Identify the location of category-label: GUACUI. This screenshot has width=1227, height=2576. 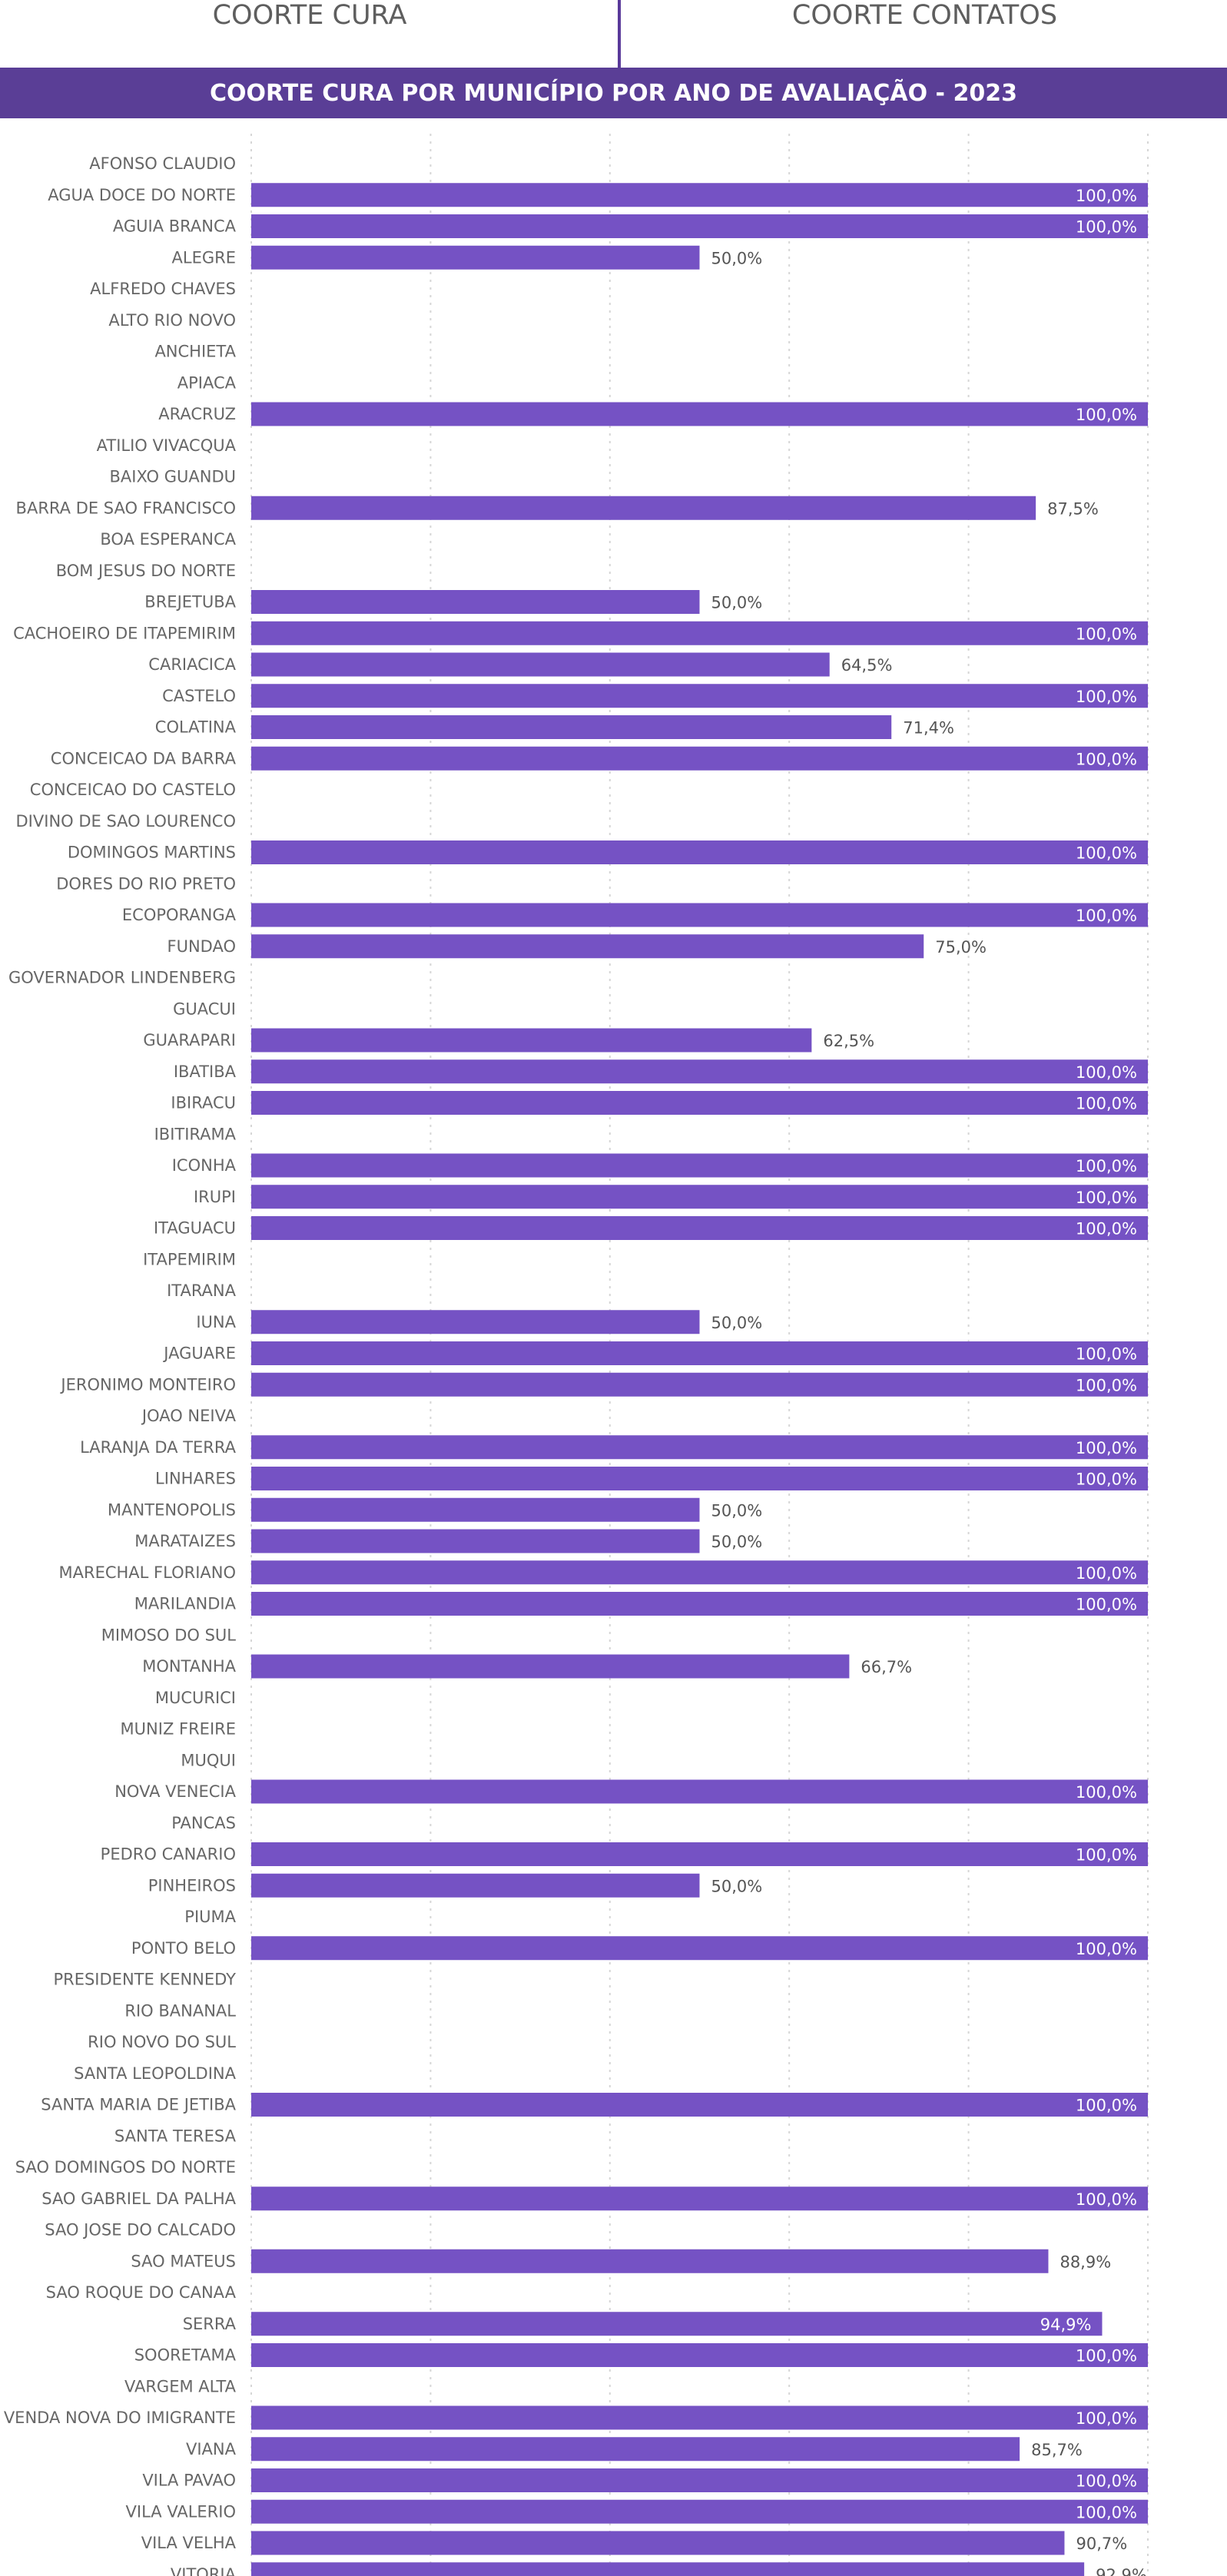
(204, 1009).